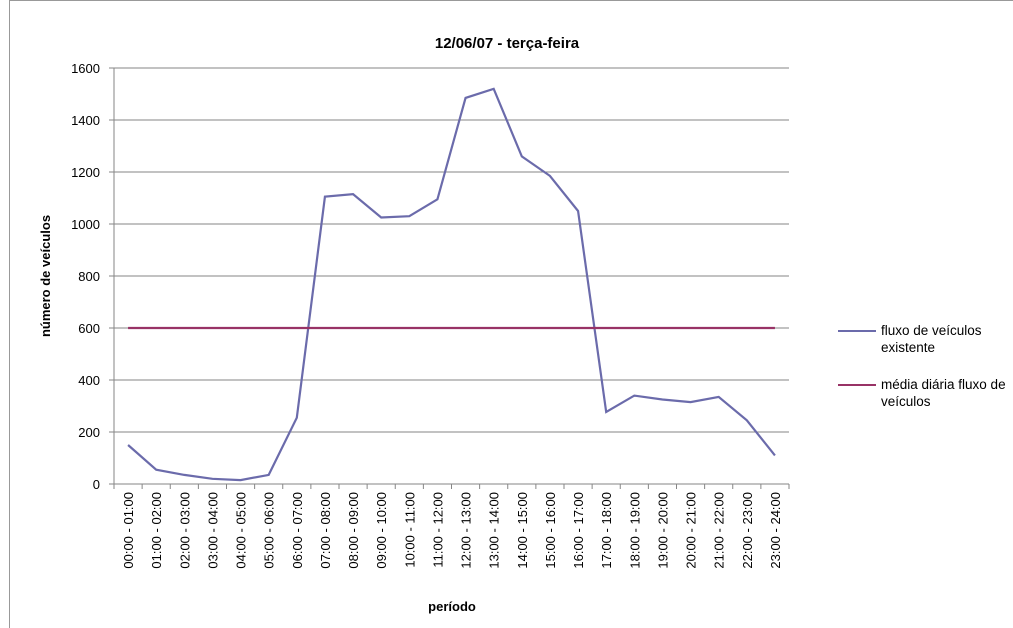 The image size is (1013, 628). What do you see at coordinates (507, 43) in the screenshot?
I see `chart-title: 12/06/07 - terça-feira` at bounding box center [507, 43].